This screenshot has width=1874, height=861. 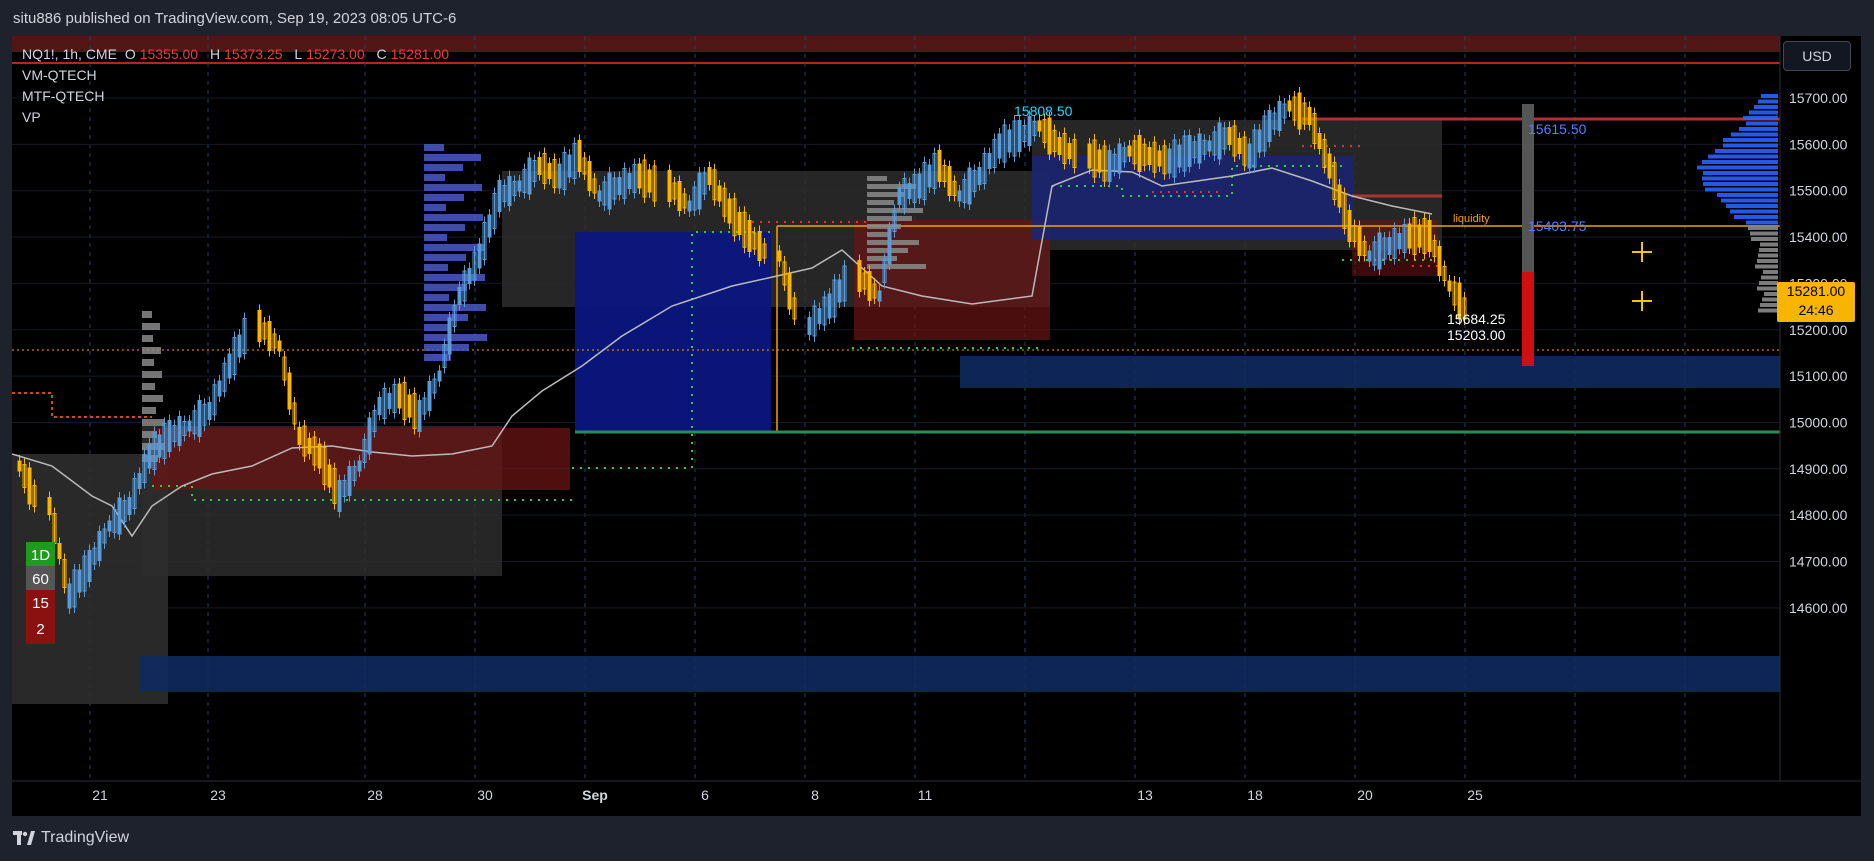 What do you see at coordinates (40, 580) in the screenshot?
I see `timeframe-60: 60` at bounding box center [40, 580].